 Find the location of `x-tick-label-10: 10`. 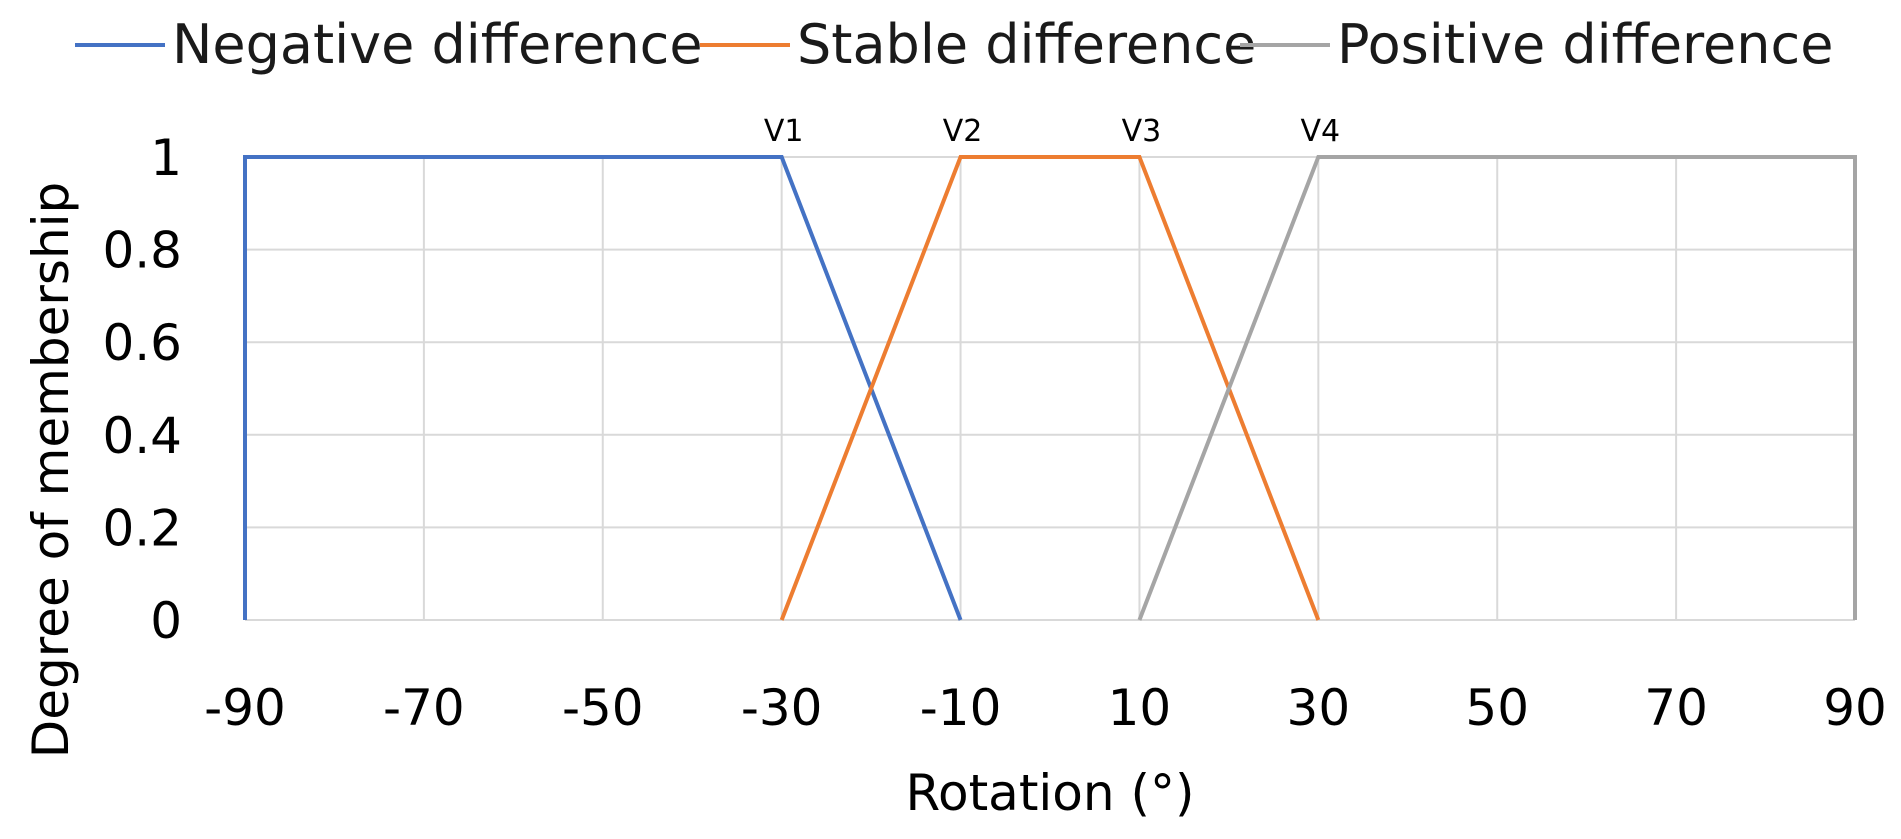

x-tick-label-10: 10 is located at coordinates (1140, 708).